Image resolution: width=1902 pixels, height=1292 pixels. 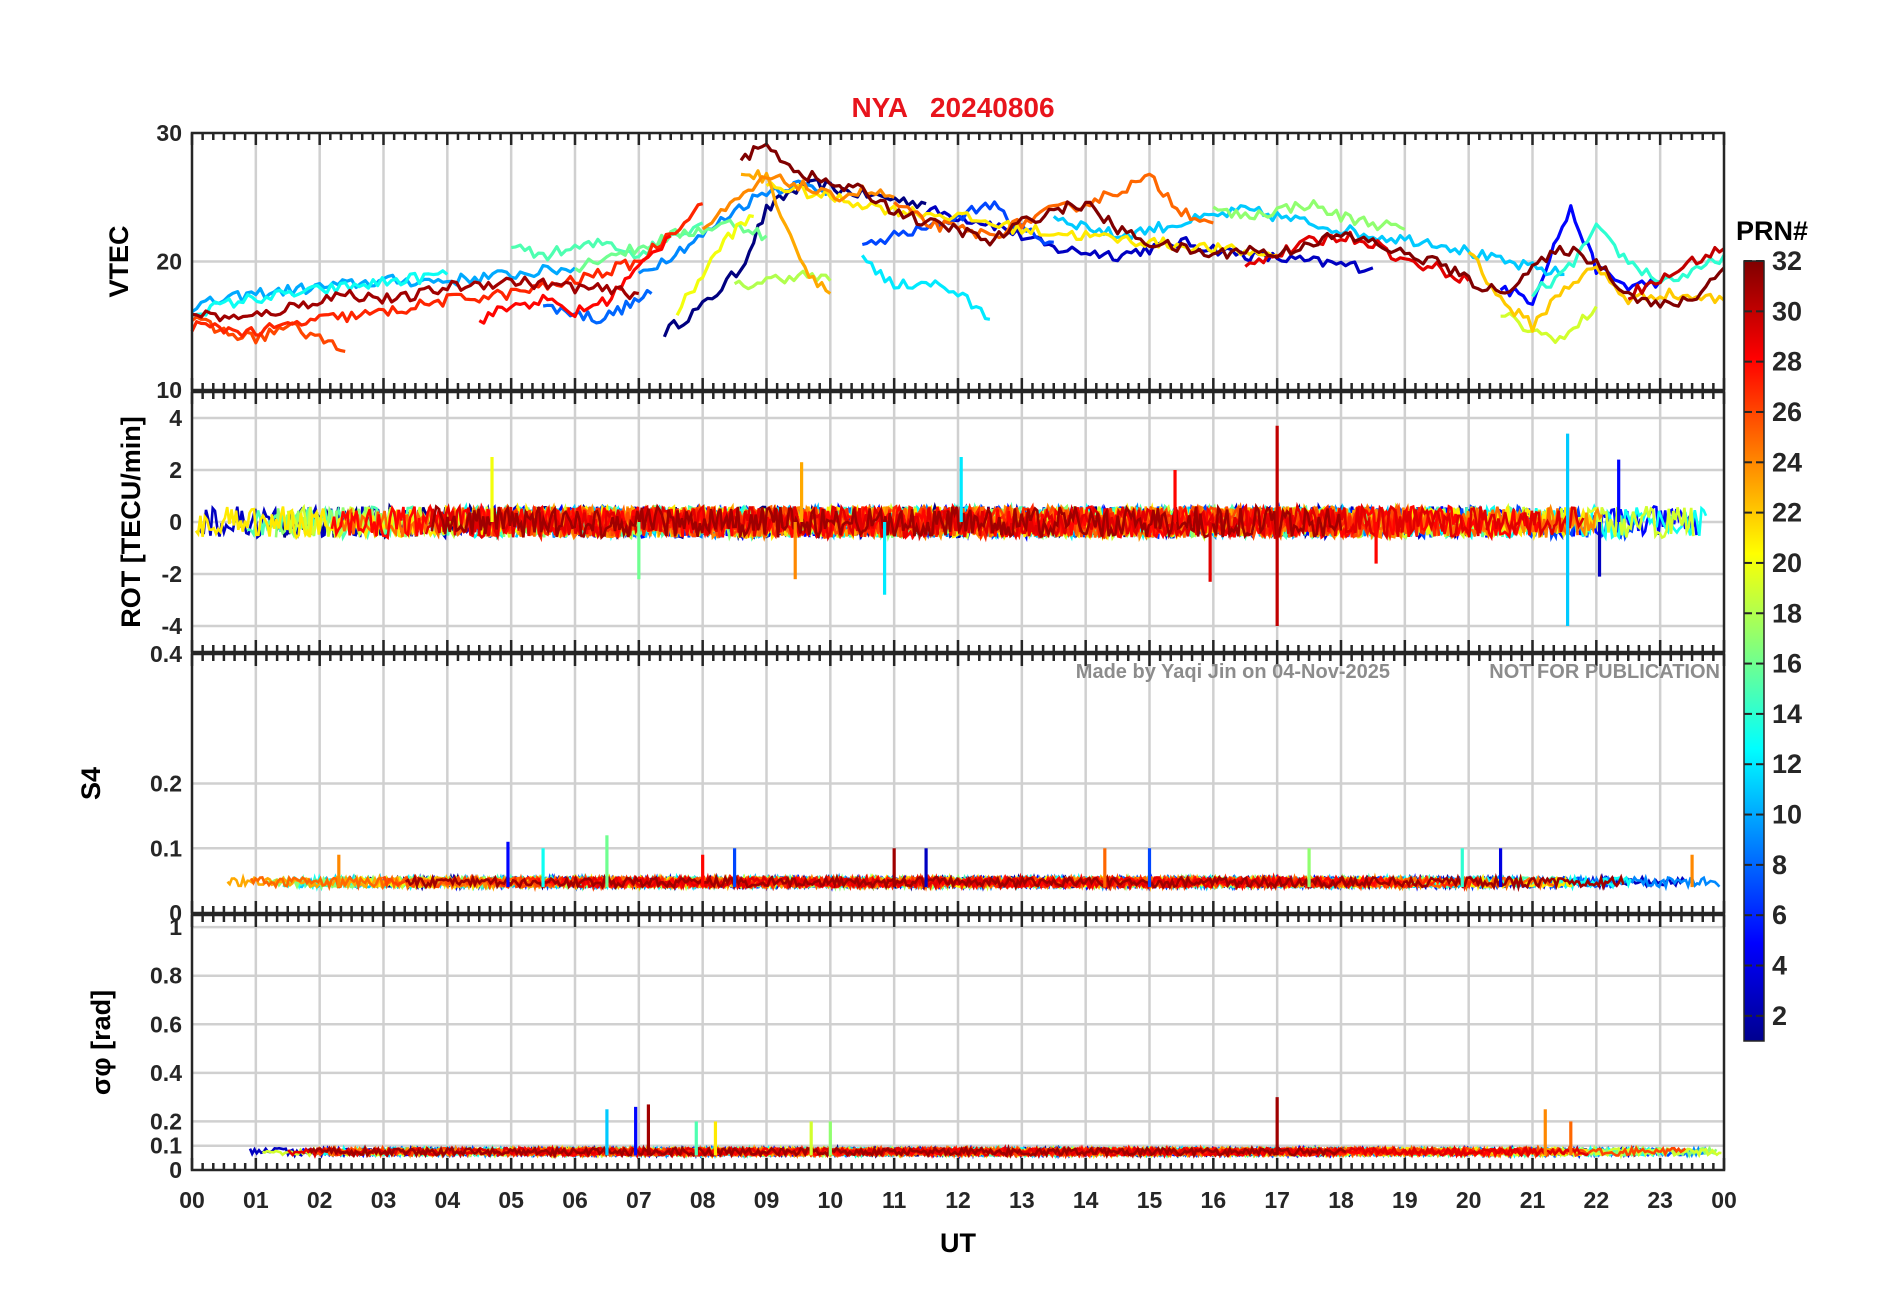 I want to click on colorbar-tick-label: 14, so click(x=1787, y=714).